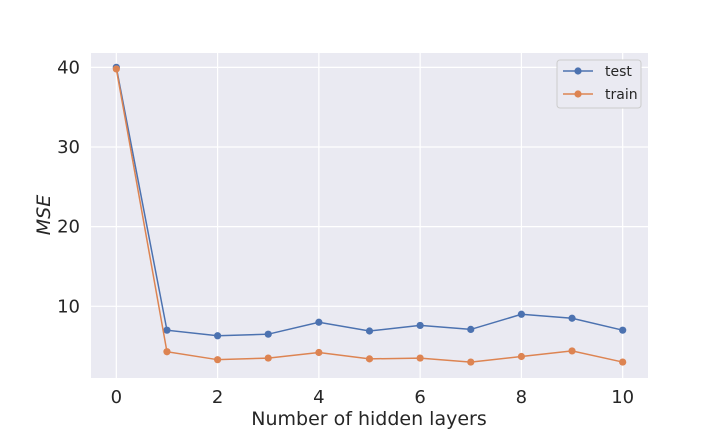  I want to click on legend: test train, so click(599, 84).